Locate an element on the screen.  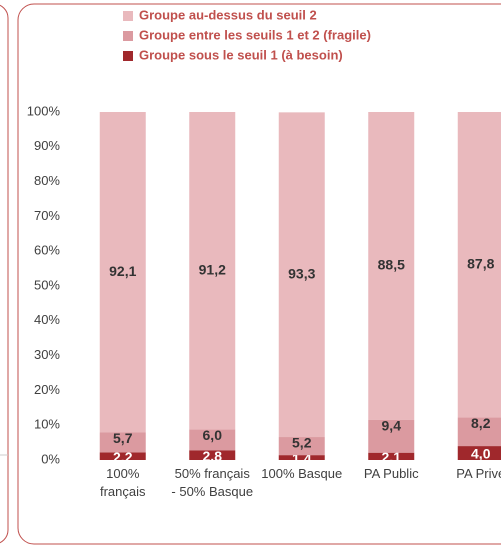
value-label: 92,1 is located at coordinates (122, 271).